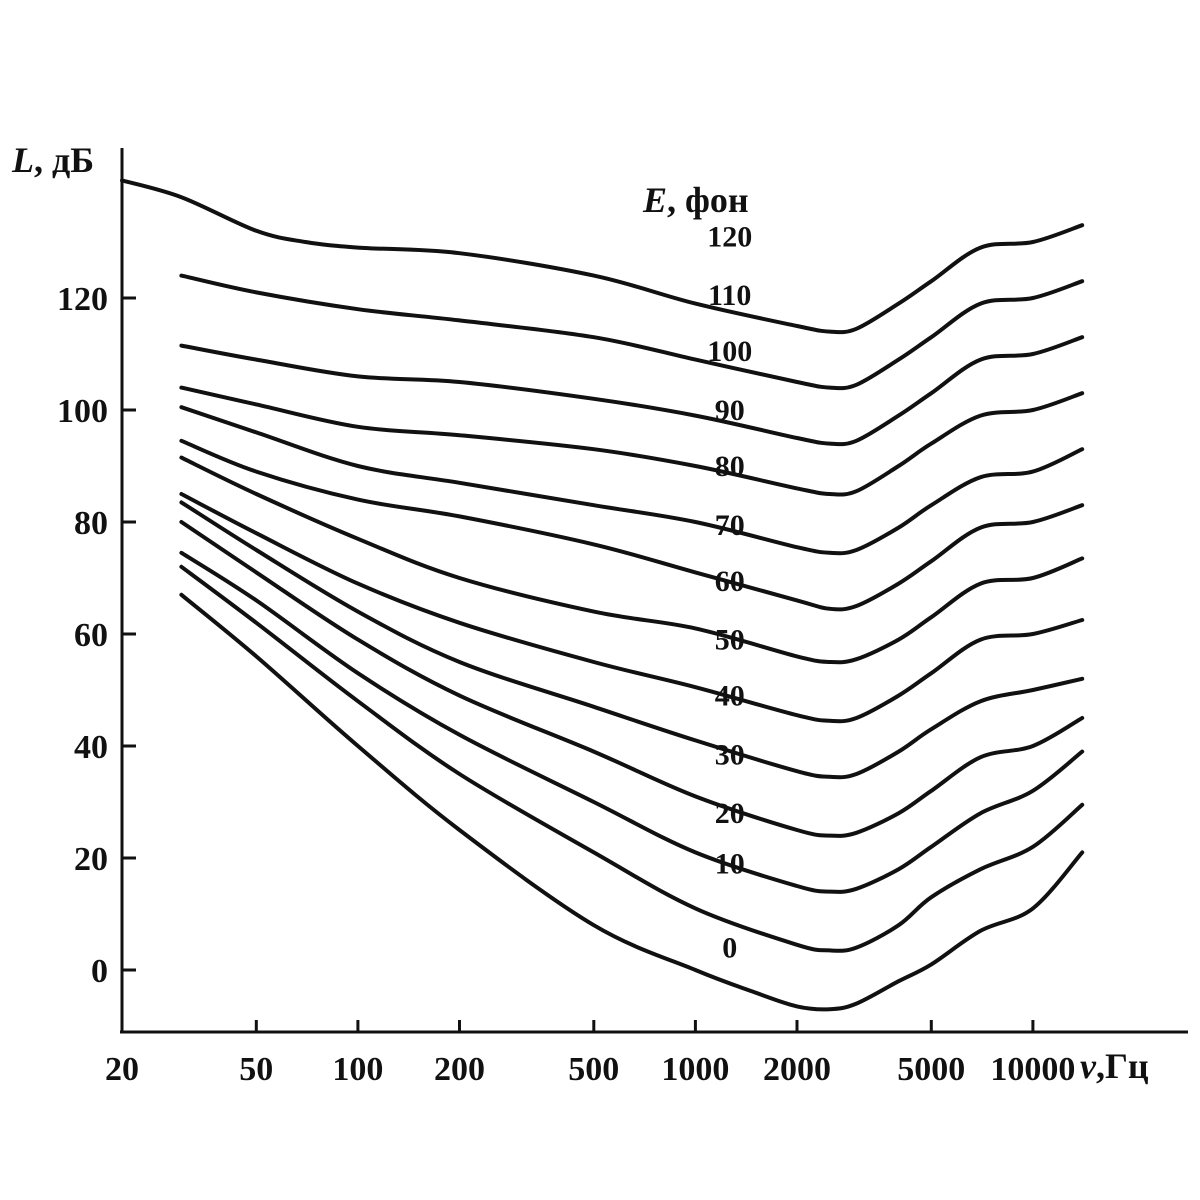 The image size is (1200, 1200). What do you see at coordinates (256, 1069) in the screenshot?
I see `x-tick-label: 50` at bounding box center [256, 1069].